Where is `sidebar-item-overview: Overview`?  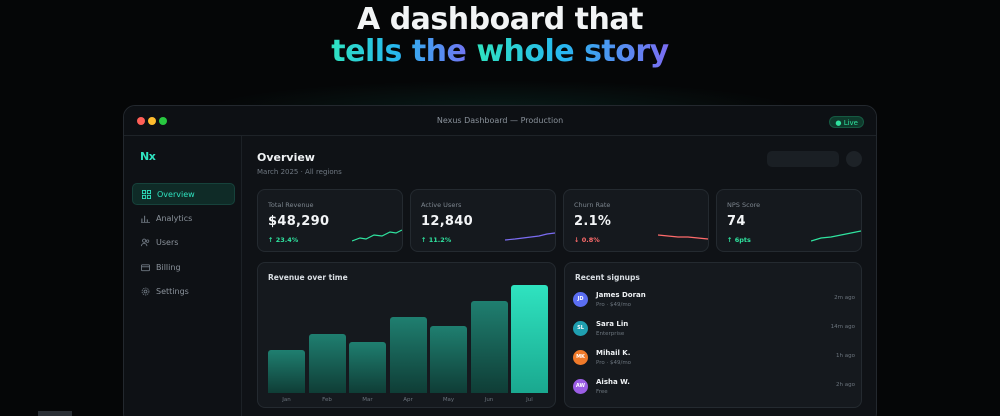
sidebar-item-overview: Overview is located at coordinates (183, 194).